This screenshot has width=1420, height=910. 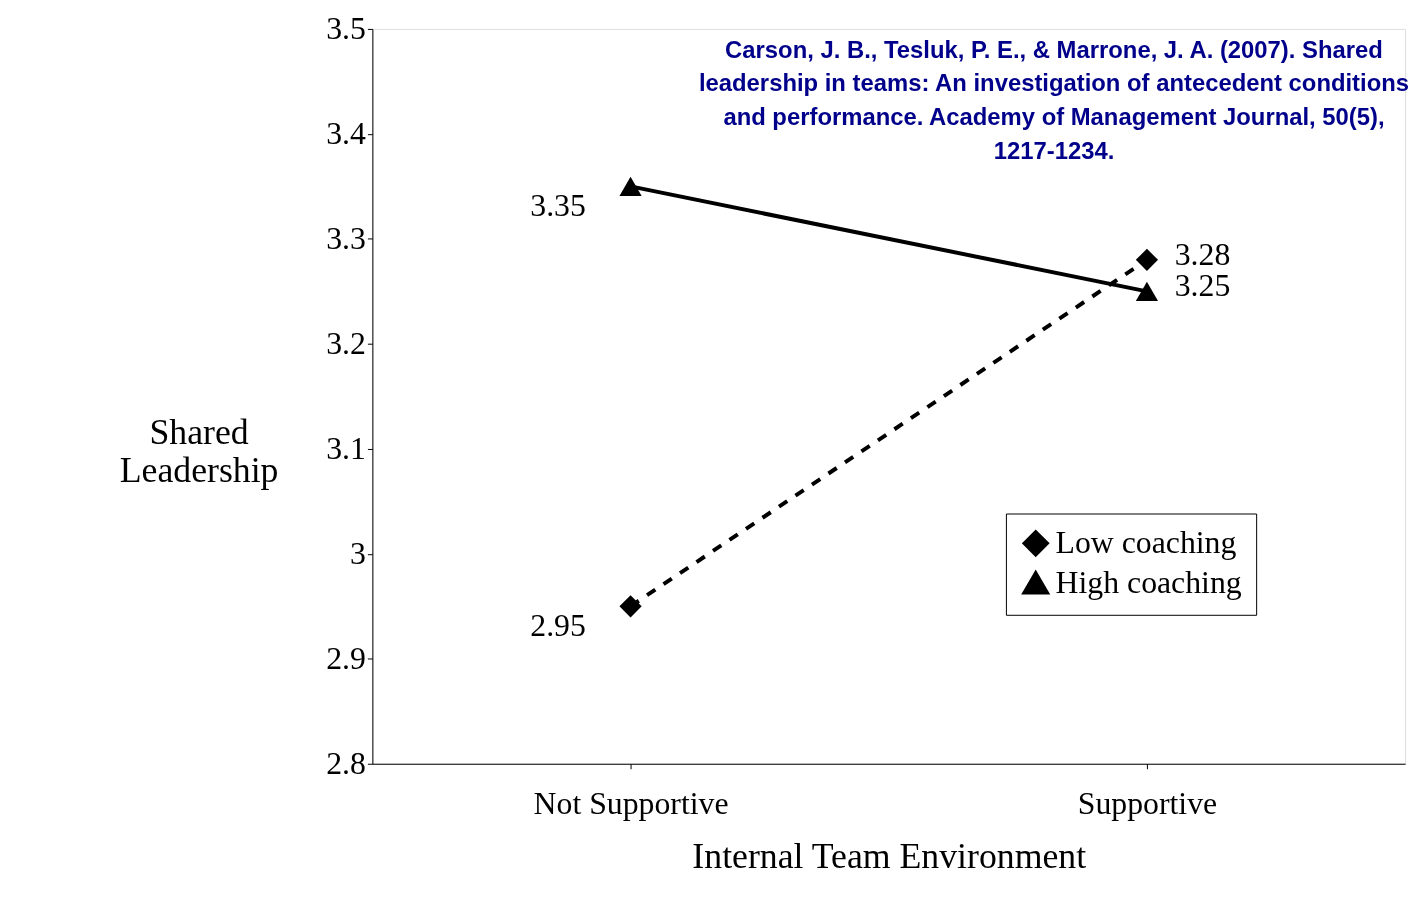 I want to click on y-tick-label: 2.8, so click(x=346, y=764).